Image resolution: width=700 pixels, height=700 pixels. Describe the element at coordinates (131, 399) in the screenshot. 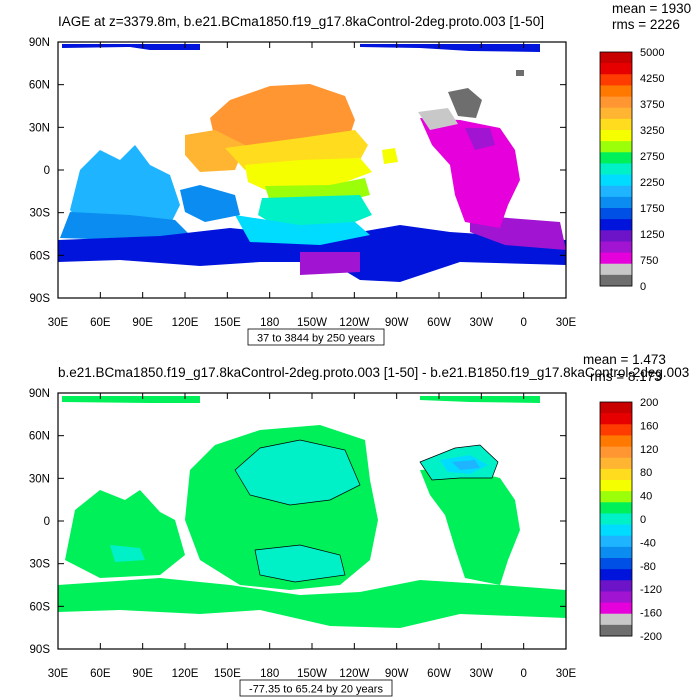

I see `p2-arctic-strip` at that location.